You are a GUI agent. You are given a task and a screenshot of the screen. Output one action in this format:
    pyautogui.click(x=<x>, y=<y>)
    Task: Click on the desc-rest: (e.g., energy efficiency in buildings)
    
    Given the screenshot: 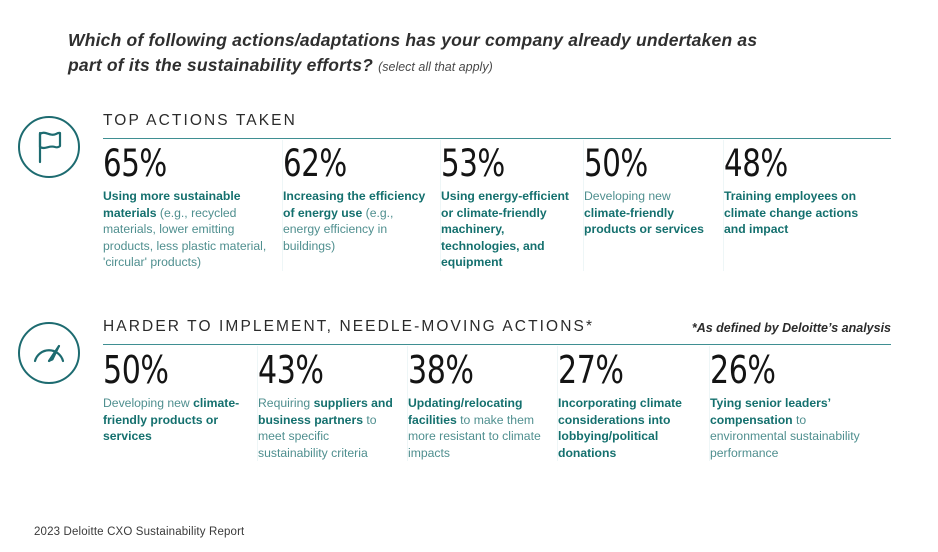 What is the action you would take?
    pyautogui.click(x=338, y=229)
    